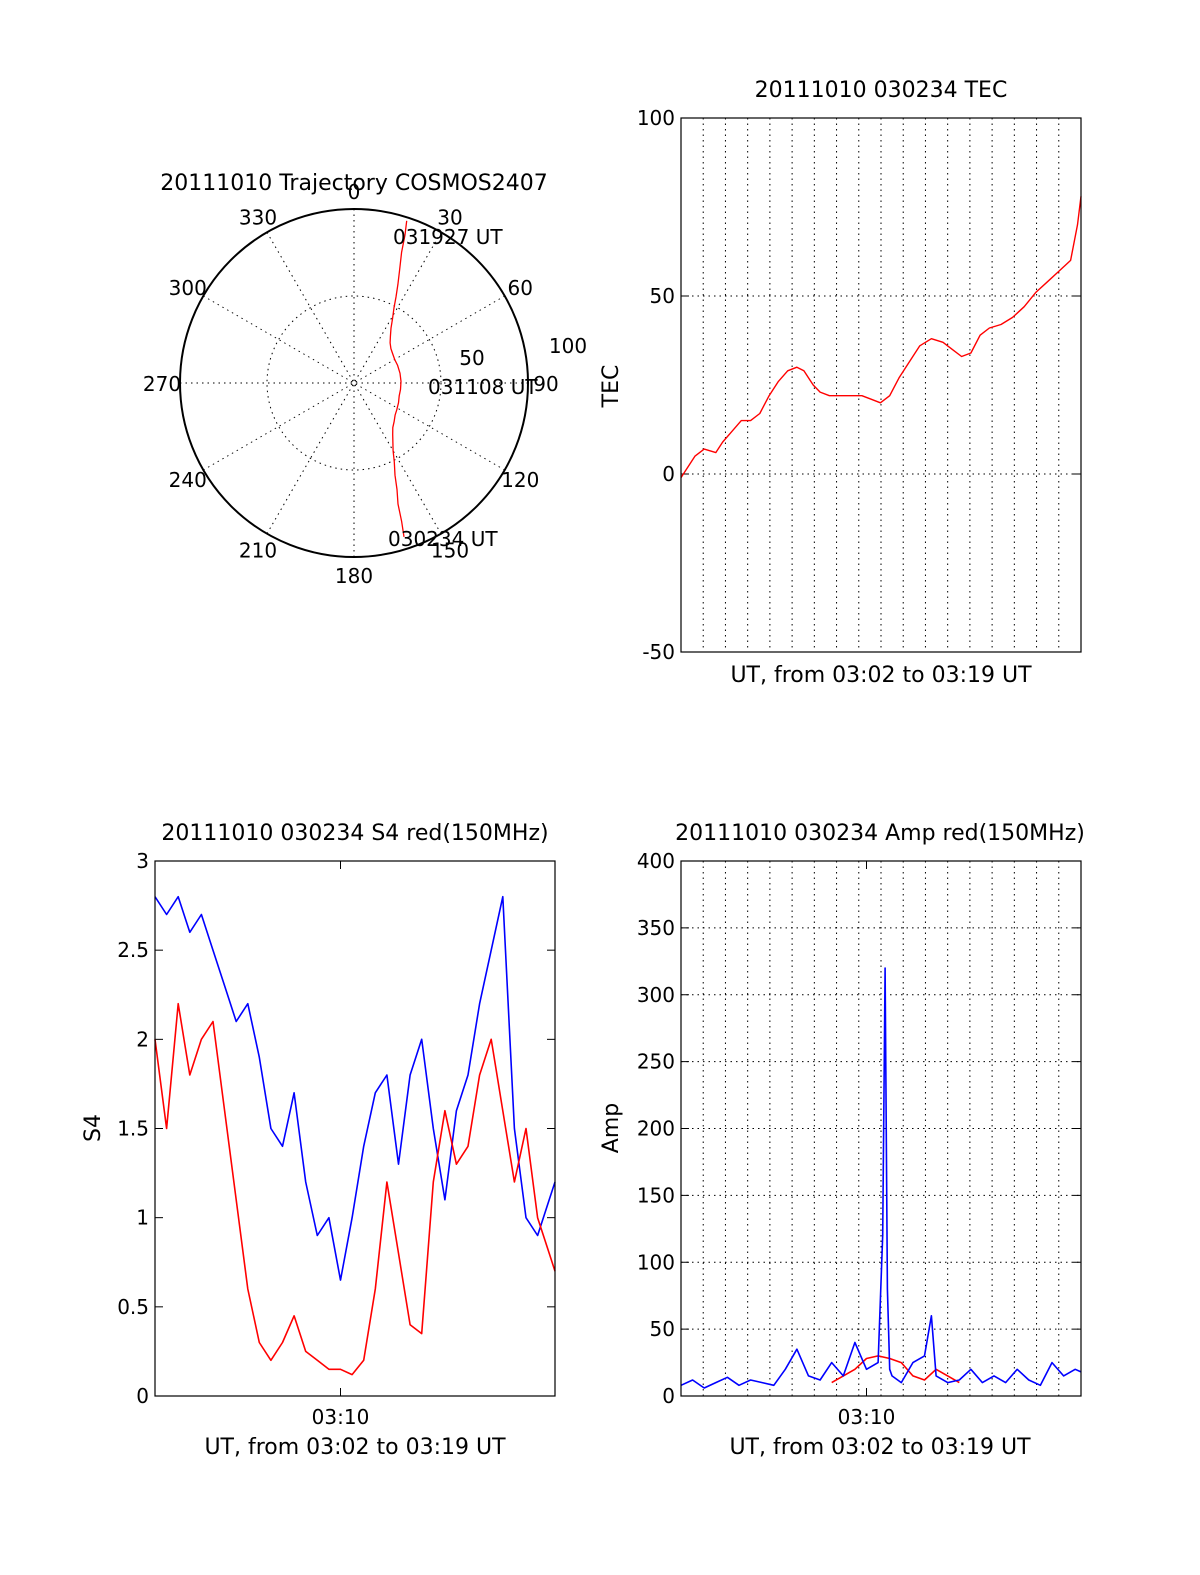 This screenshot has width=1200, height=1575. What do you see at coordinates (133, 1129) in the screenshot?
I see `y-tick-label: 1.5` at bounding box center [133, 1129].